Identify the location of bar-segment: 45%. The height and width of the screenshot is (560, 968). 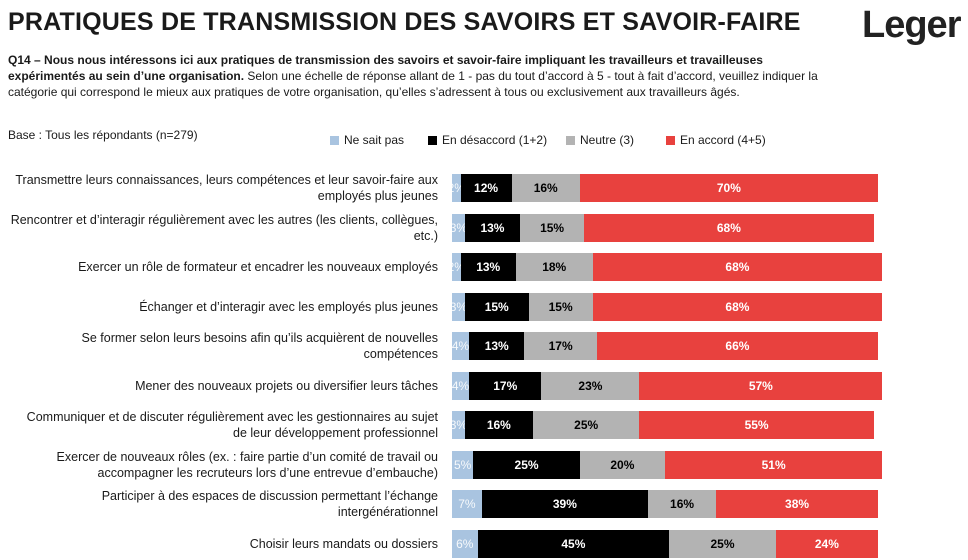
(573, 543).